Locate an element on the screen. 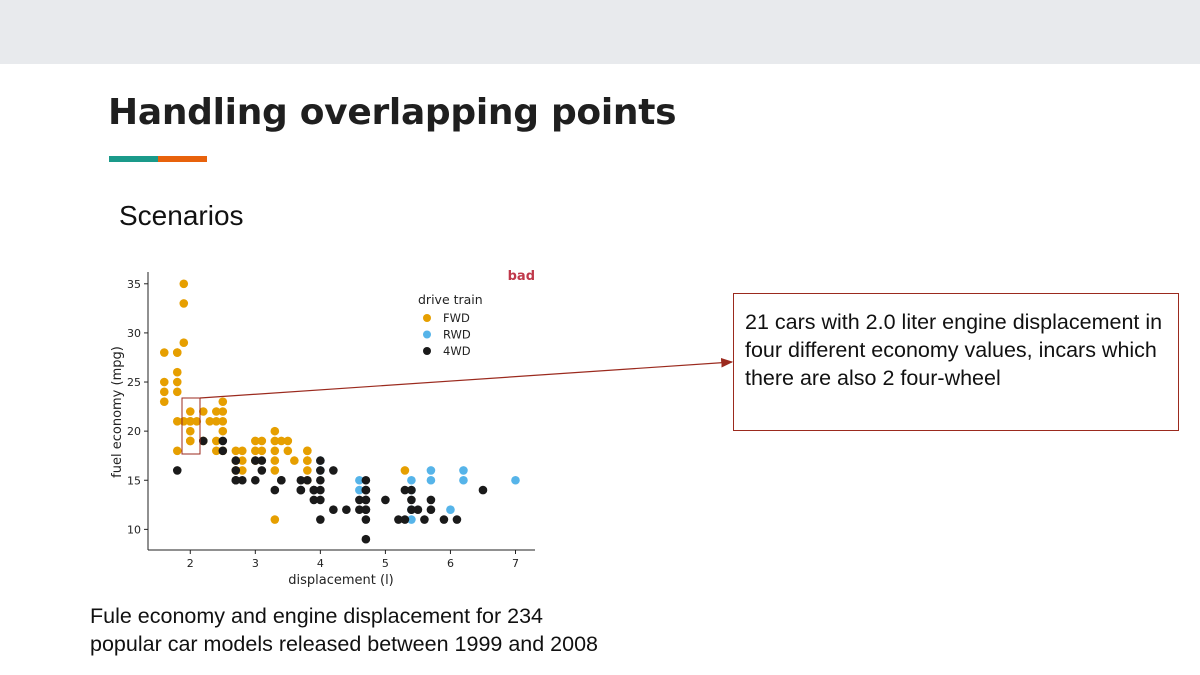 This screenshot has width=1200, height=675. x-tick-label: 4 is located at coordinates (320, 563).